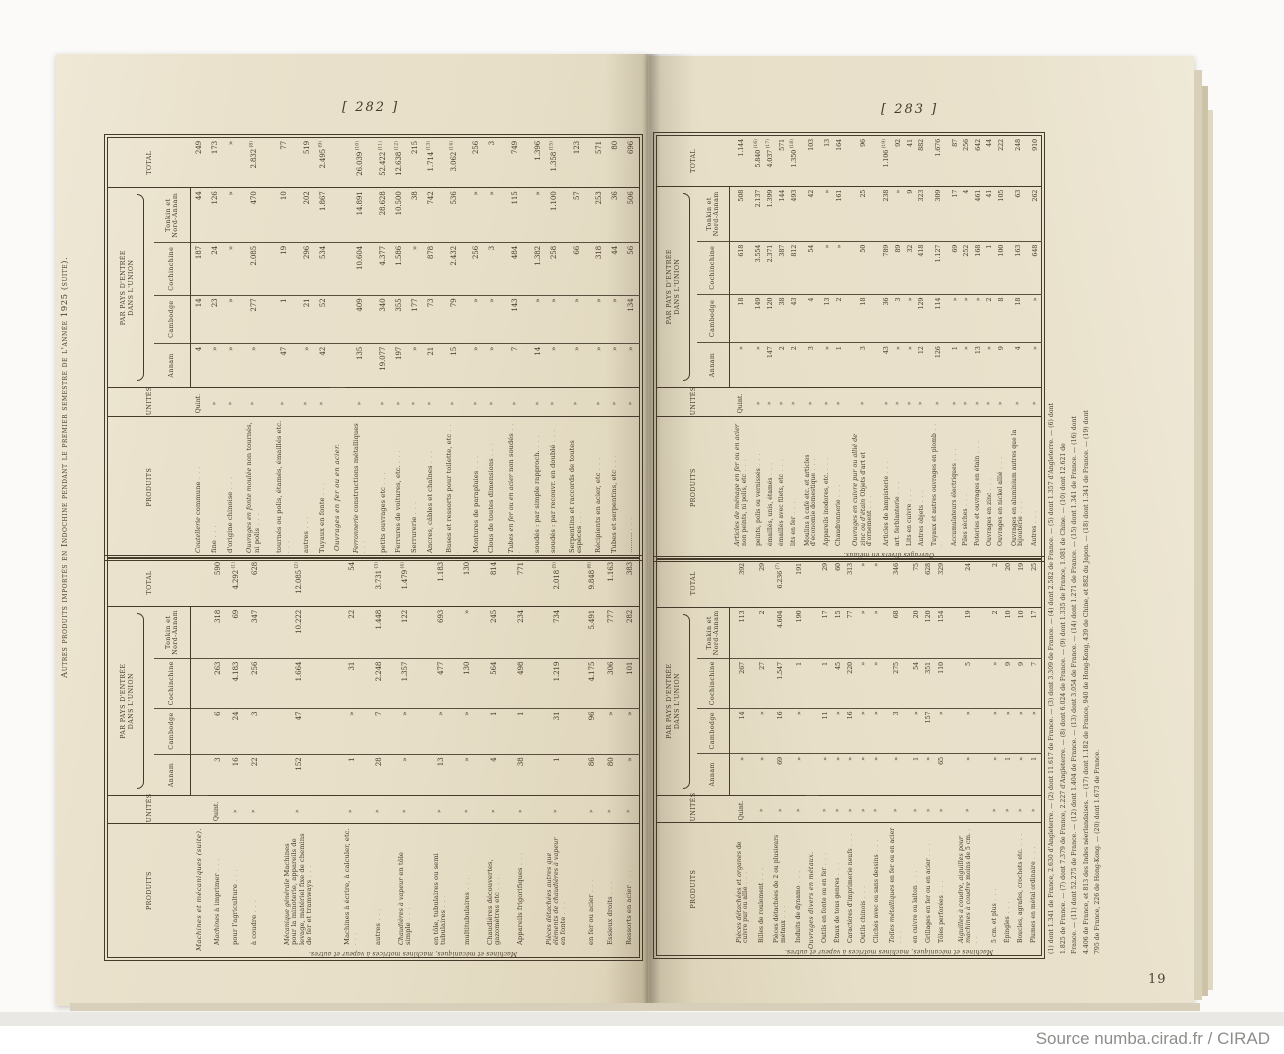 The width and height of the screenshot is (1284, 1054). Describe the element at coordinates (827, 161) in the screenshot. I see `total-cell: 13` at that location.